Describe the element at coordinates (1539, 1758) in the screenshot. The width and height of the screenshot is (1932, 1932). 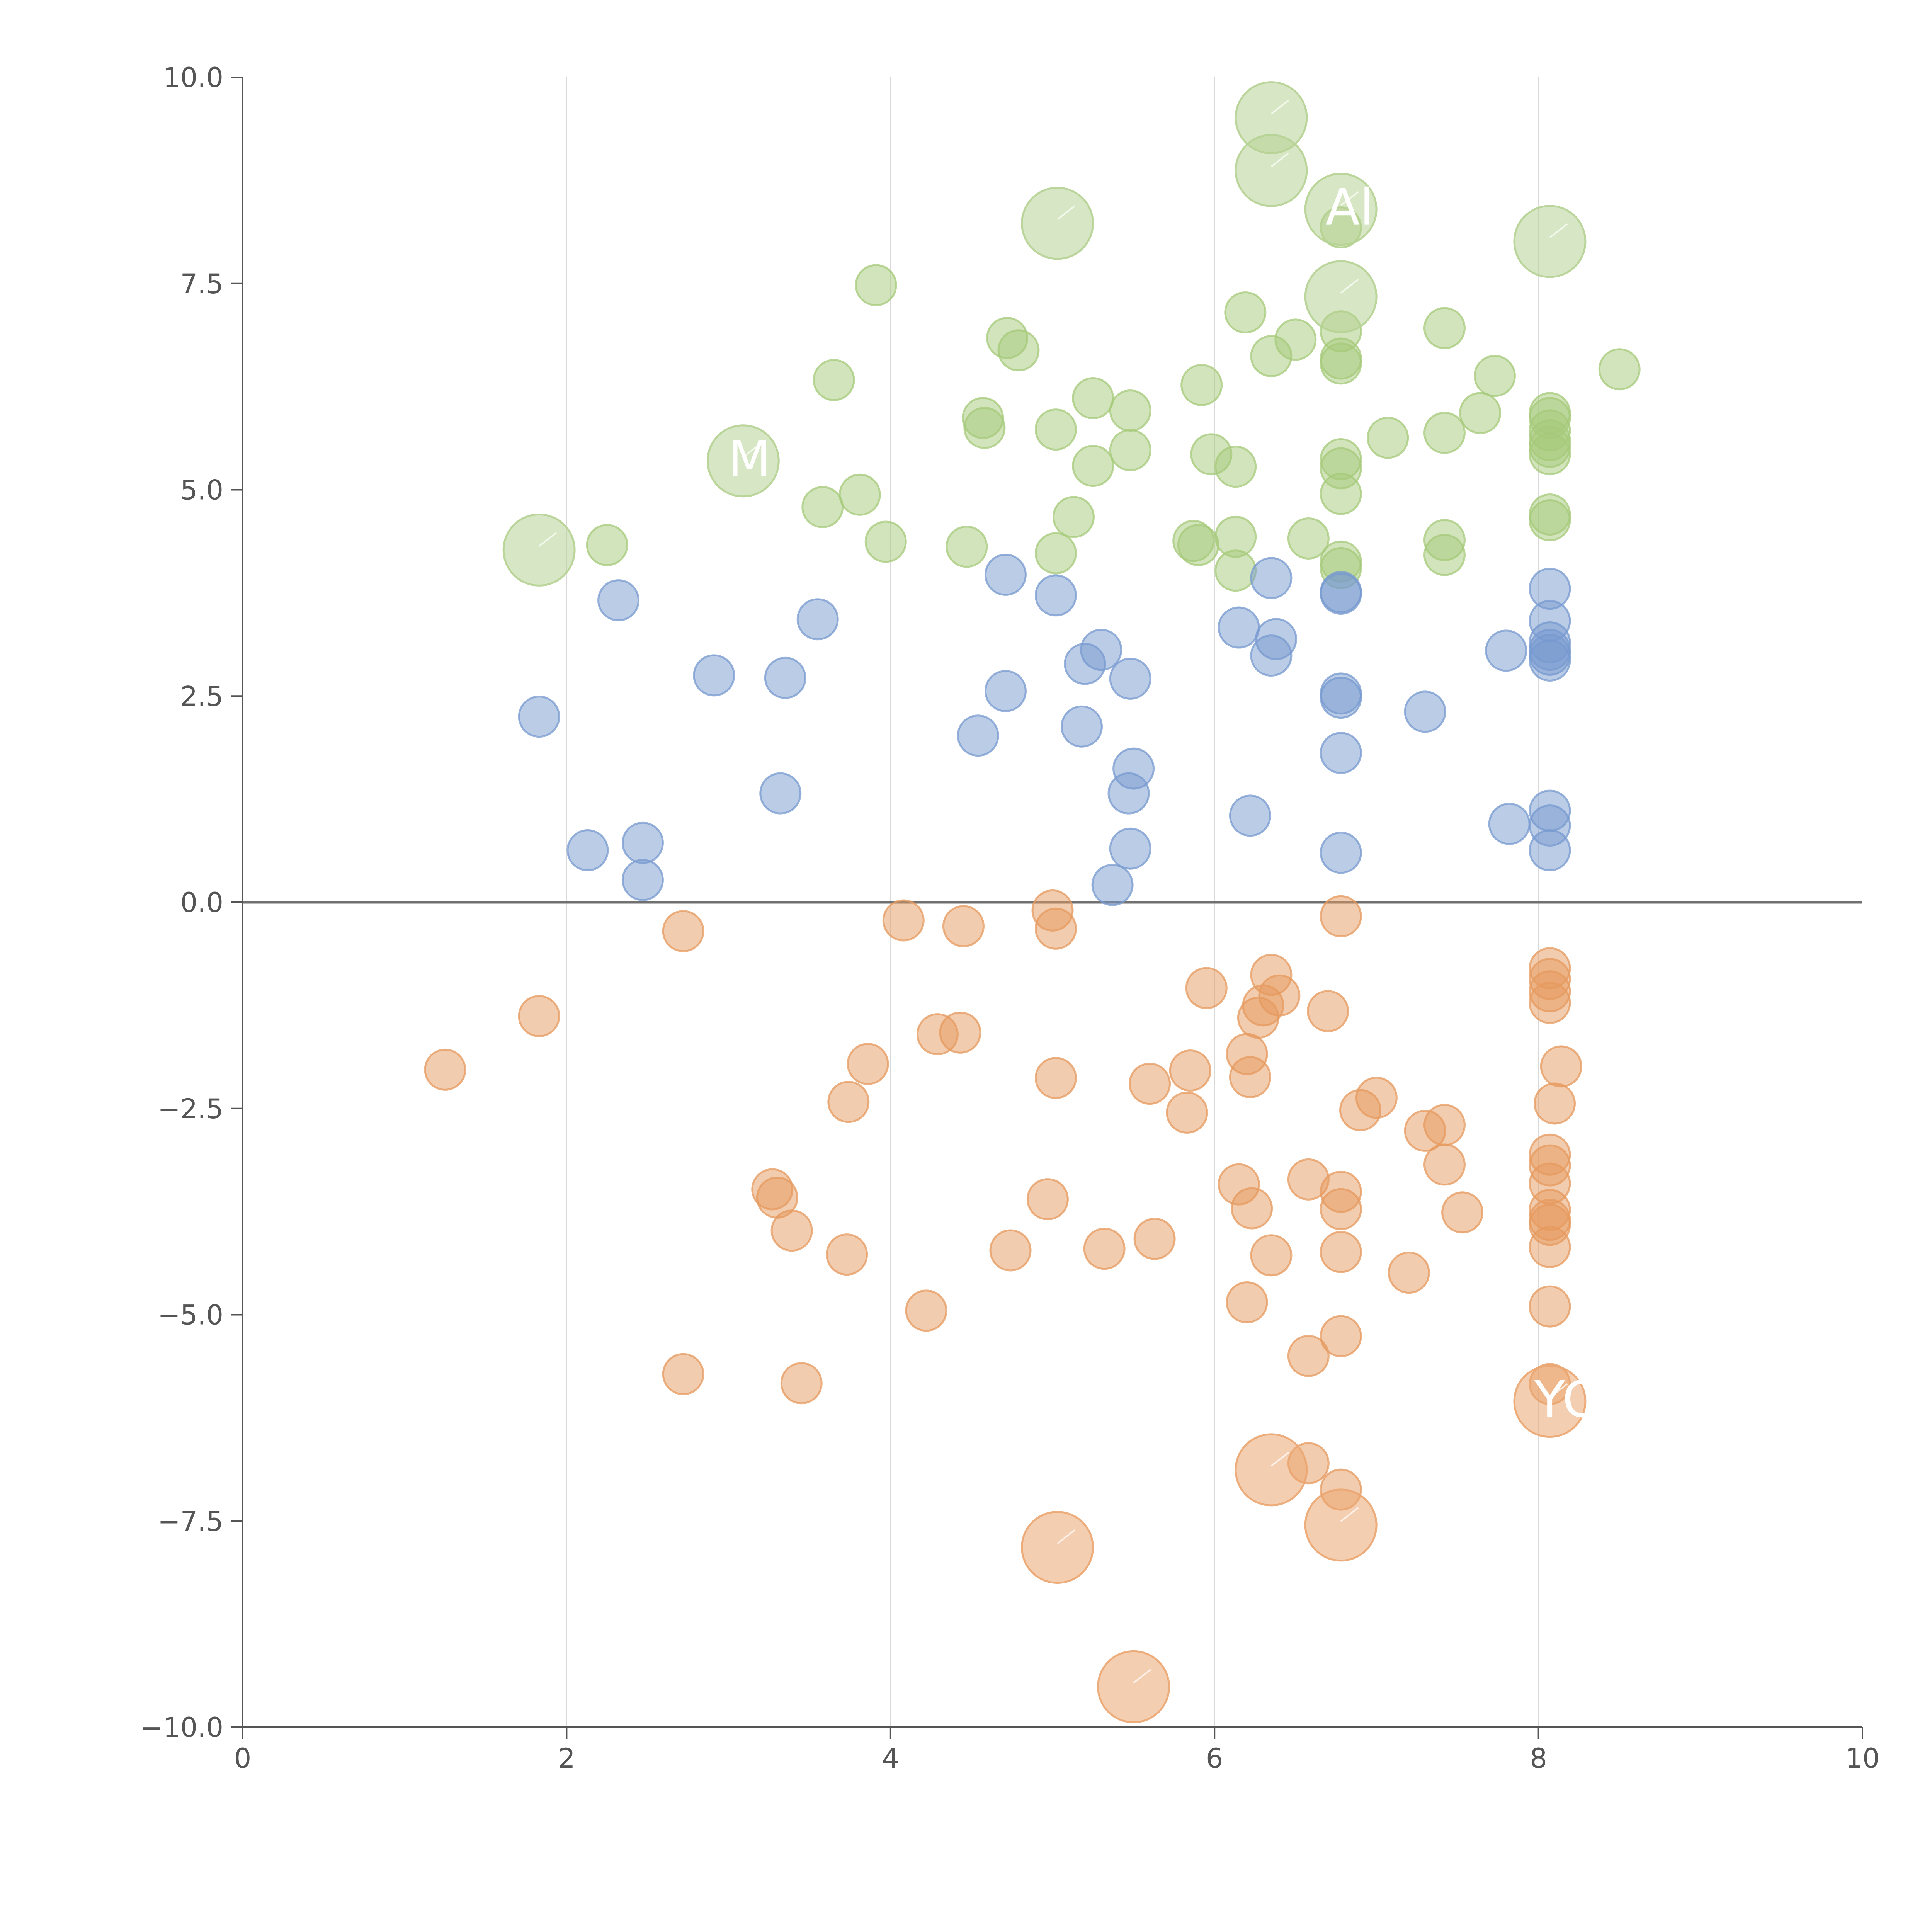
I see `x-tick-label: 8` at that location.